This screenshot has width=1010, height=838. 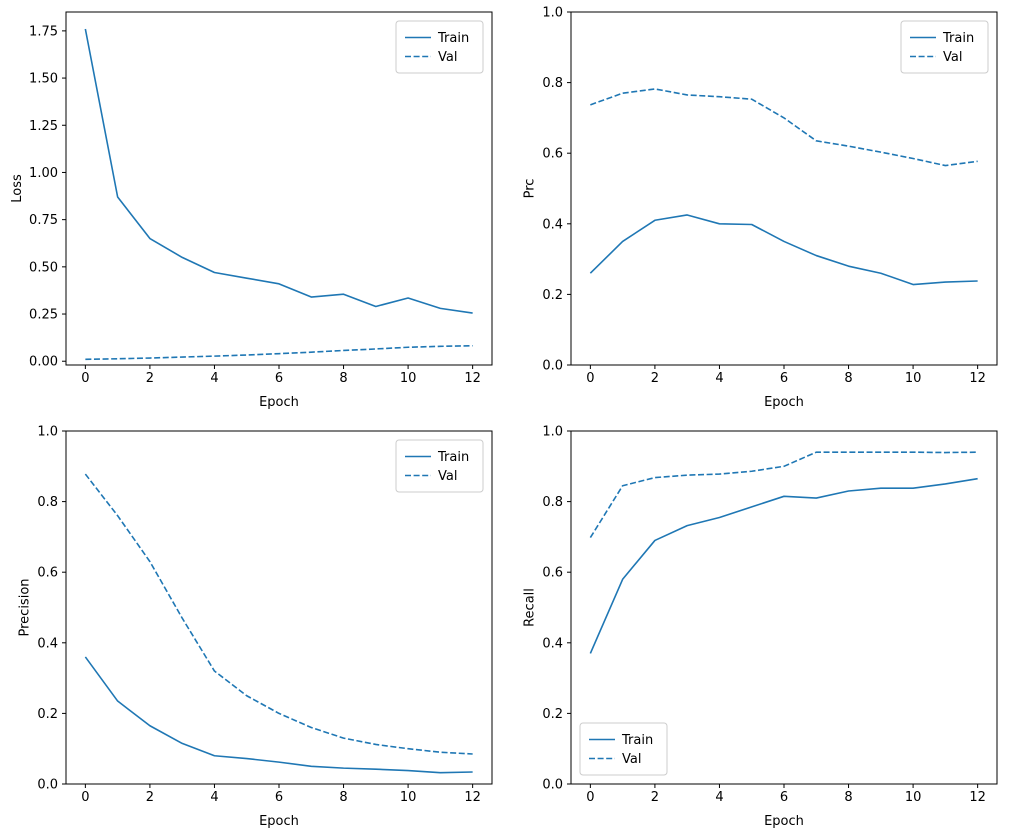 I want to click on y-tick-label: 0.00, so click(x=43, y=362).